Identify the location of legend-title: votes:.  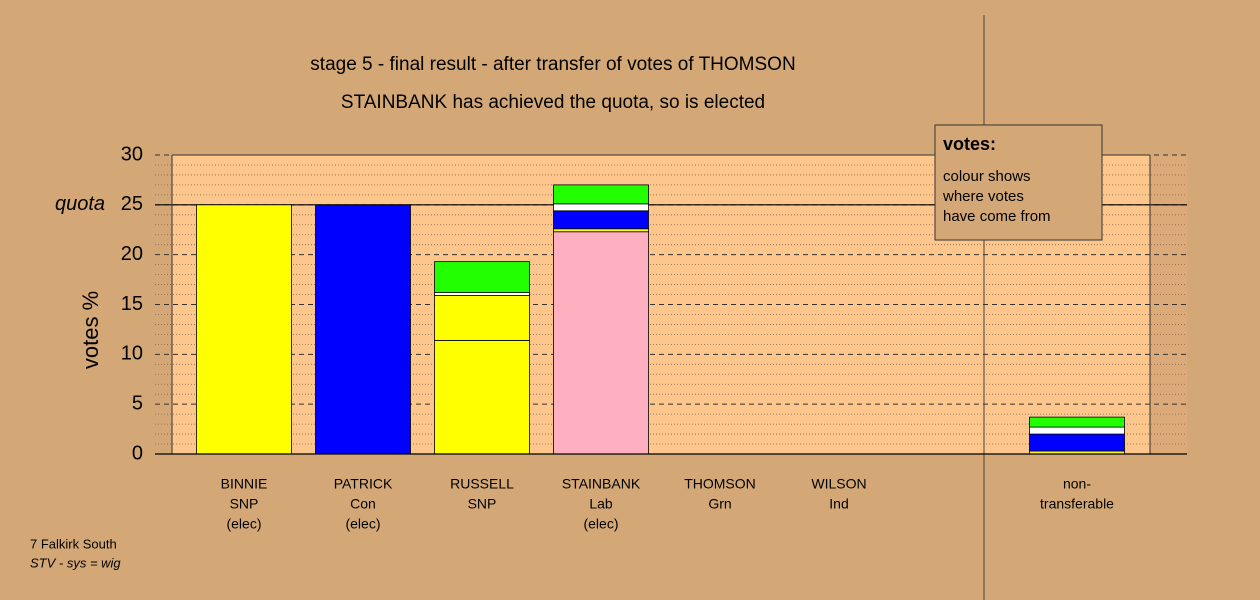
(969, 144).